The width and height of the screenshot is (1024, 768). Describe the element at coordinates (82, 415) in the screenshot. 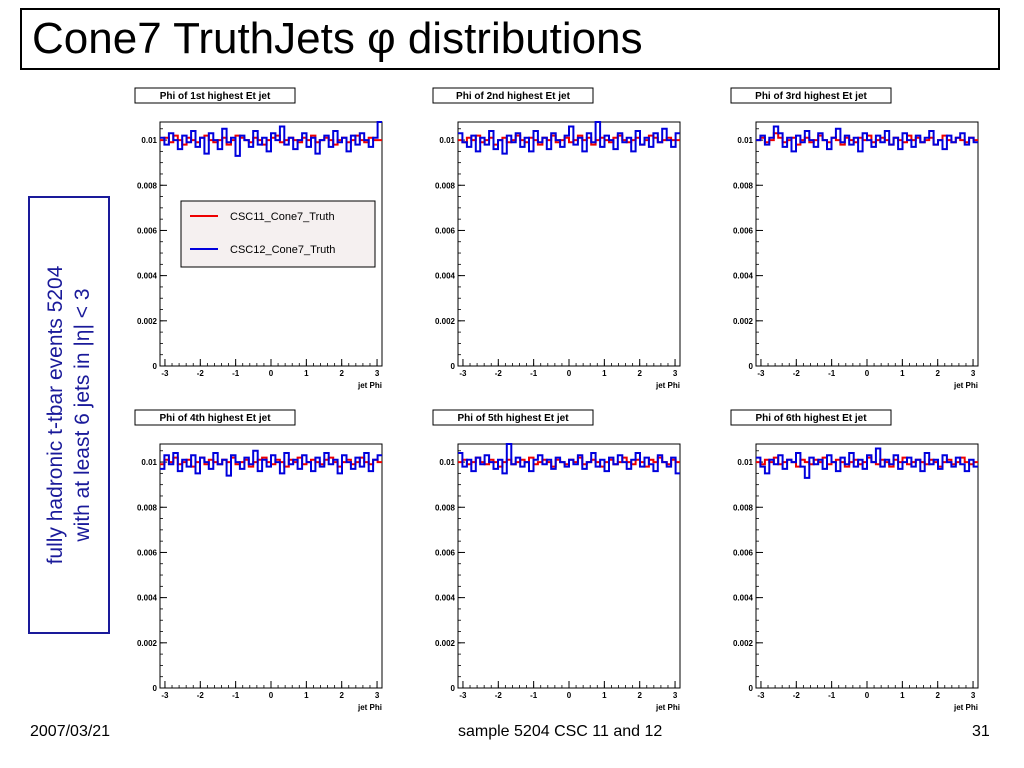

I see `side-caption-line-2: with at least 6 jets in |η| < 3` at that location.